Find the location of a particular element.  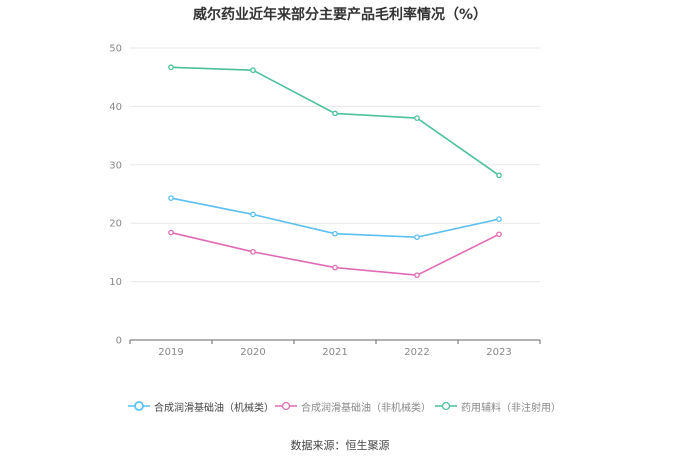

legend-item-2: 药用辅料（非注射用） is located at coordinates (498, 406).